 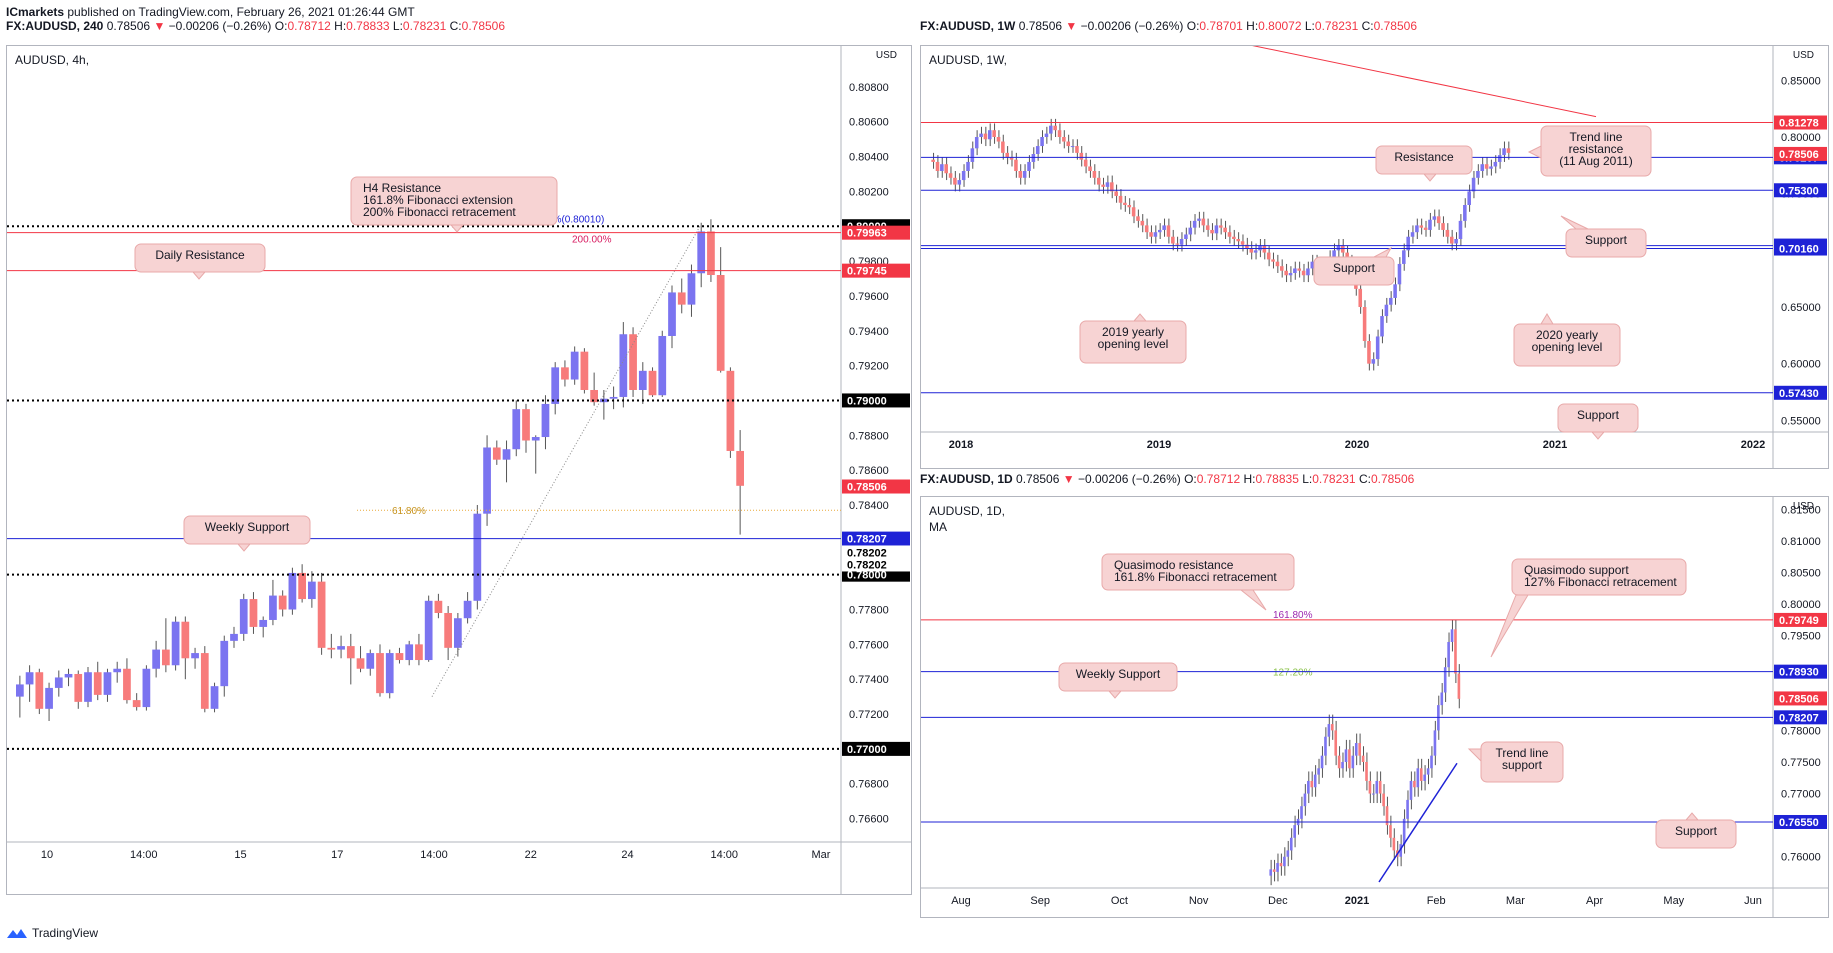 What do you see at coordinates (1696, 830) in the screenshot?
I see `callout-daily-support-bottom: Support` at bounding box center [1696, 830].